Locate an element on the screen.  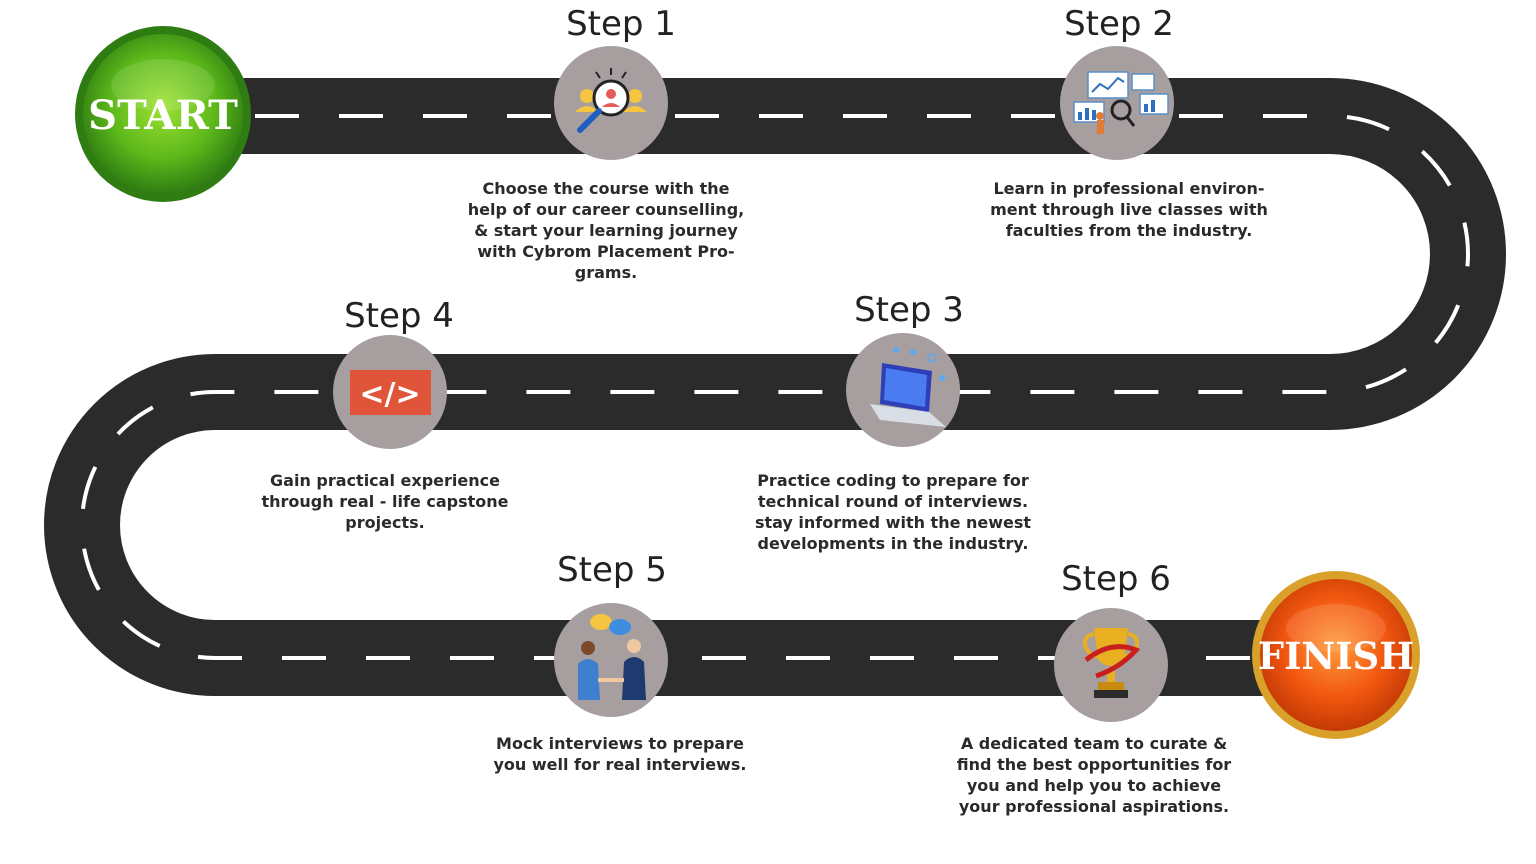
search-people-icon is located at coordinates (611, 100).